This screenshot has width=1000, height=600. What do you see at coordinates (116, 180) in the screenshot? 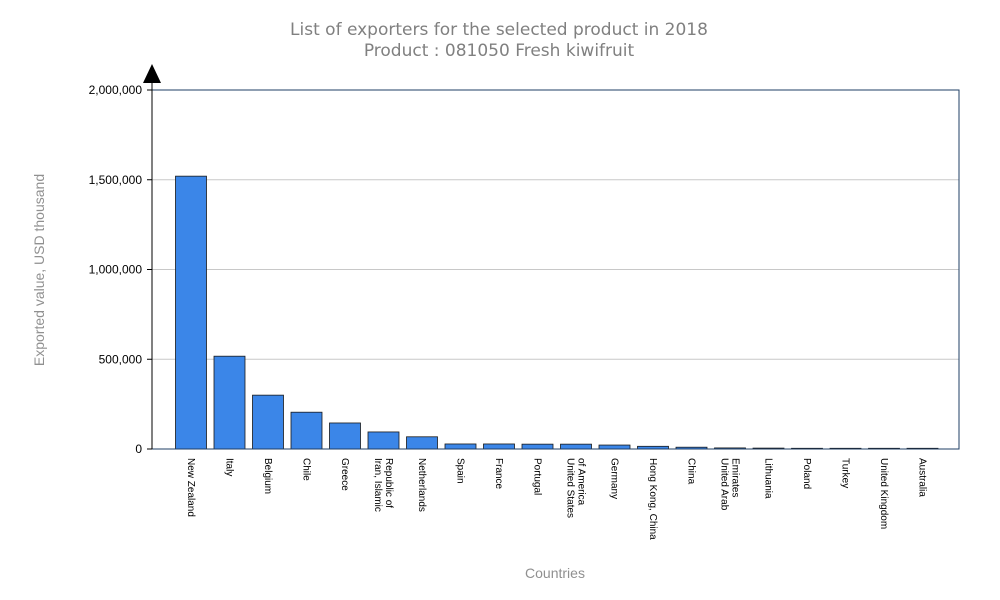
I see `y-tick-label: 1,500,000` at bounding box center [116, 180].